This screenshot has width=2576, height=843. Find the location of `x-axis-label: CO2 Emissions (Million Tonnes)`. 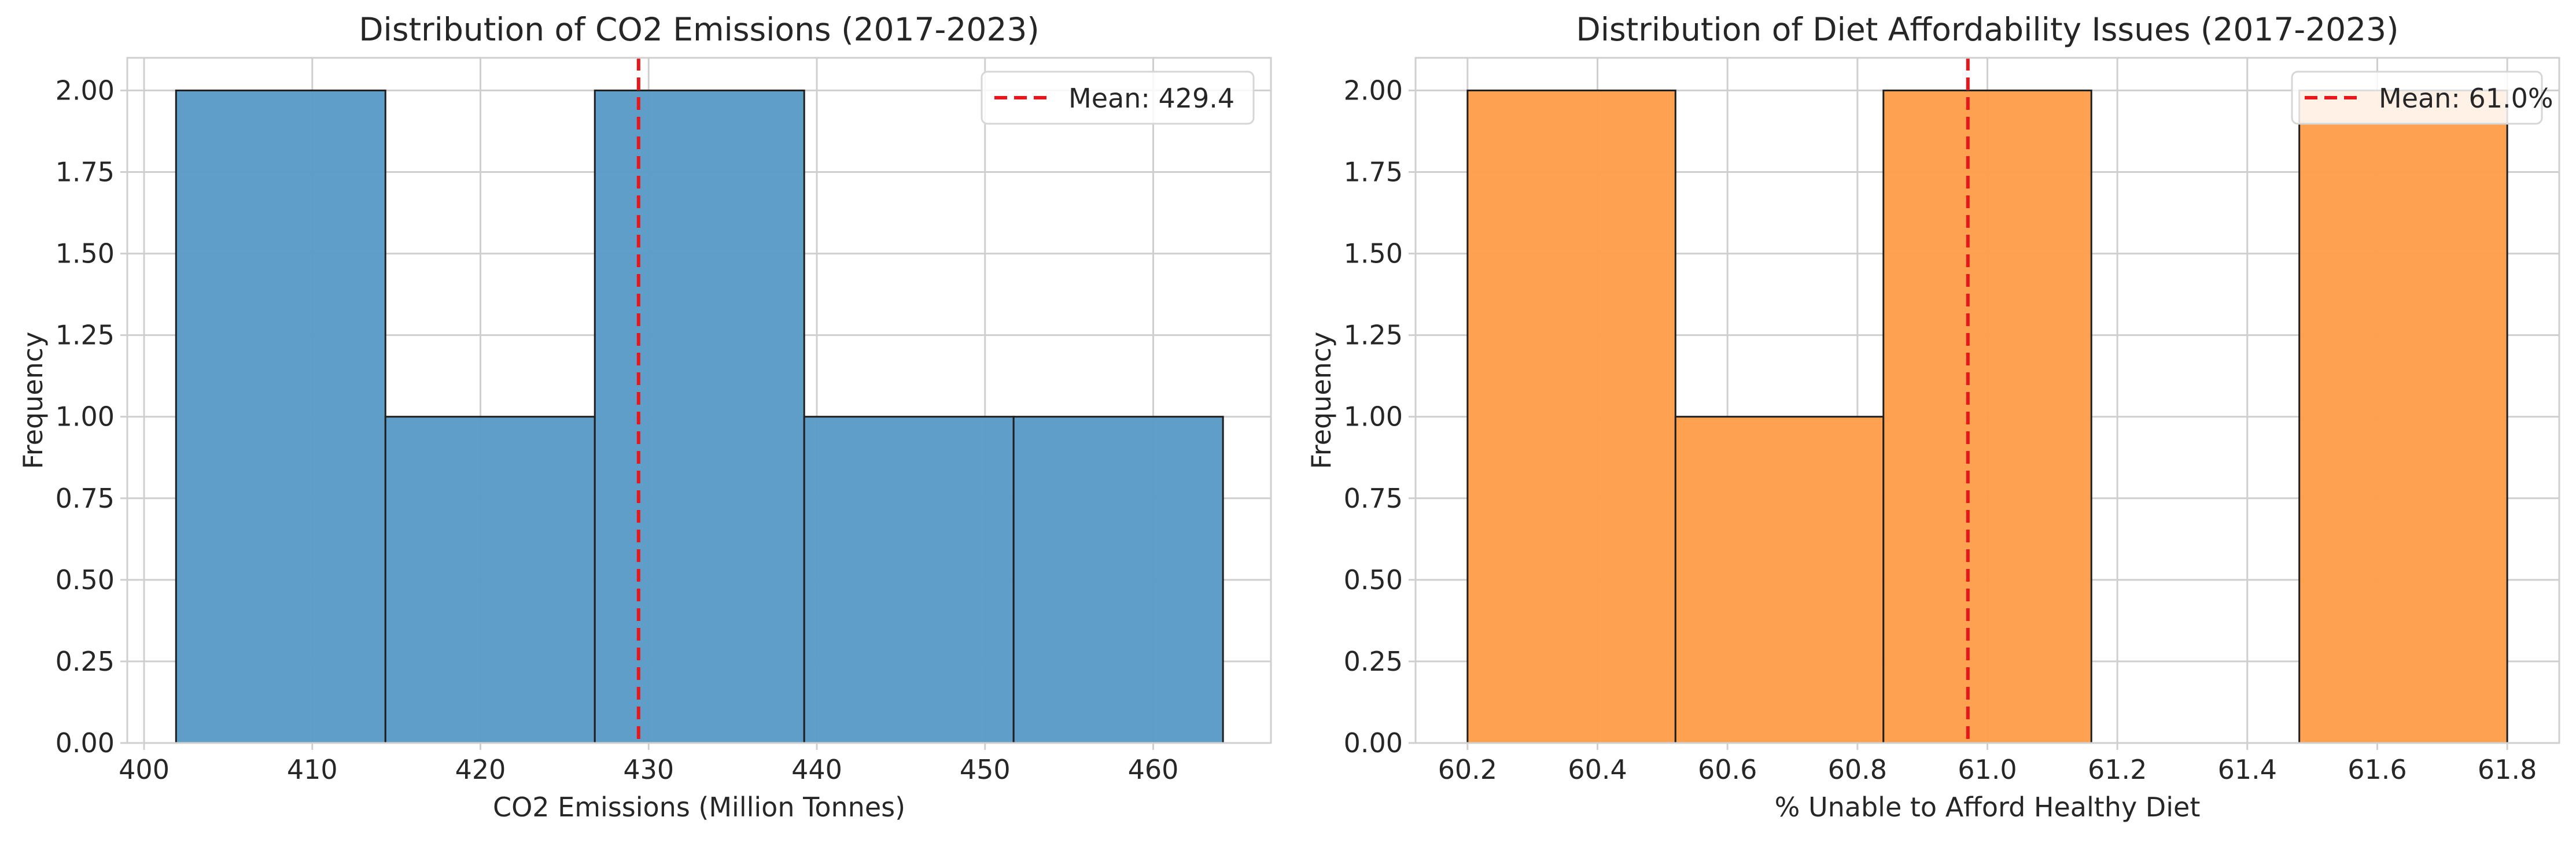

x-axis-label: CO2 Emissions (Million Tonnes) is located at coordinates (699, 807).